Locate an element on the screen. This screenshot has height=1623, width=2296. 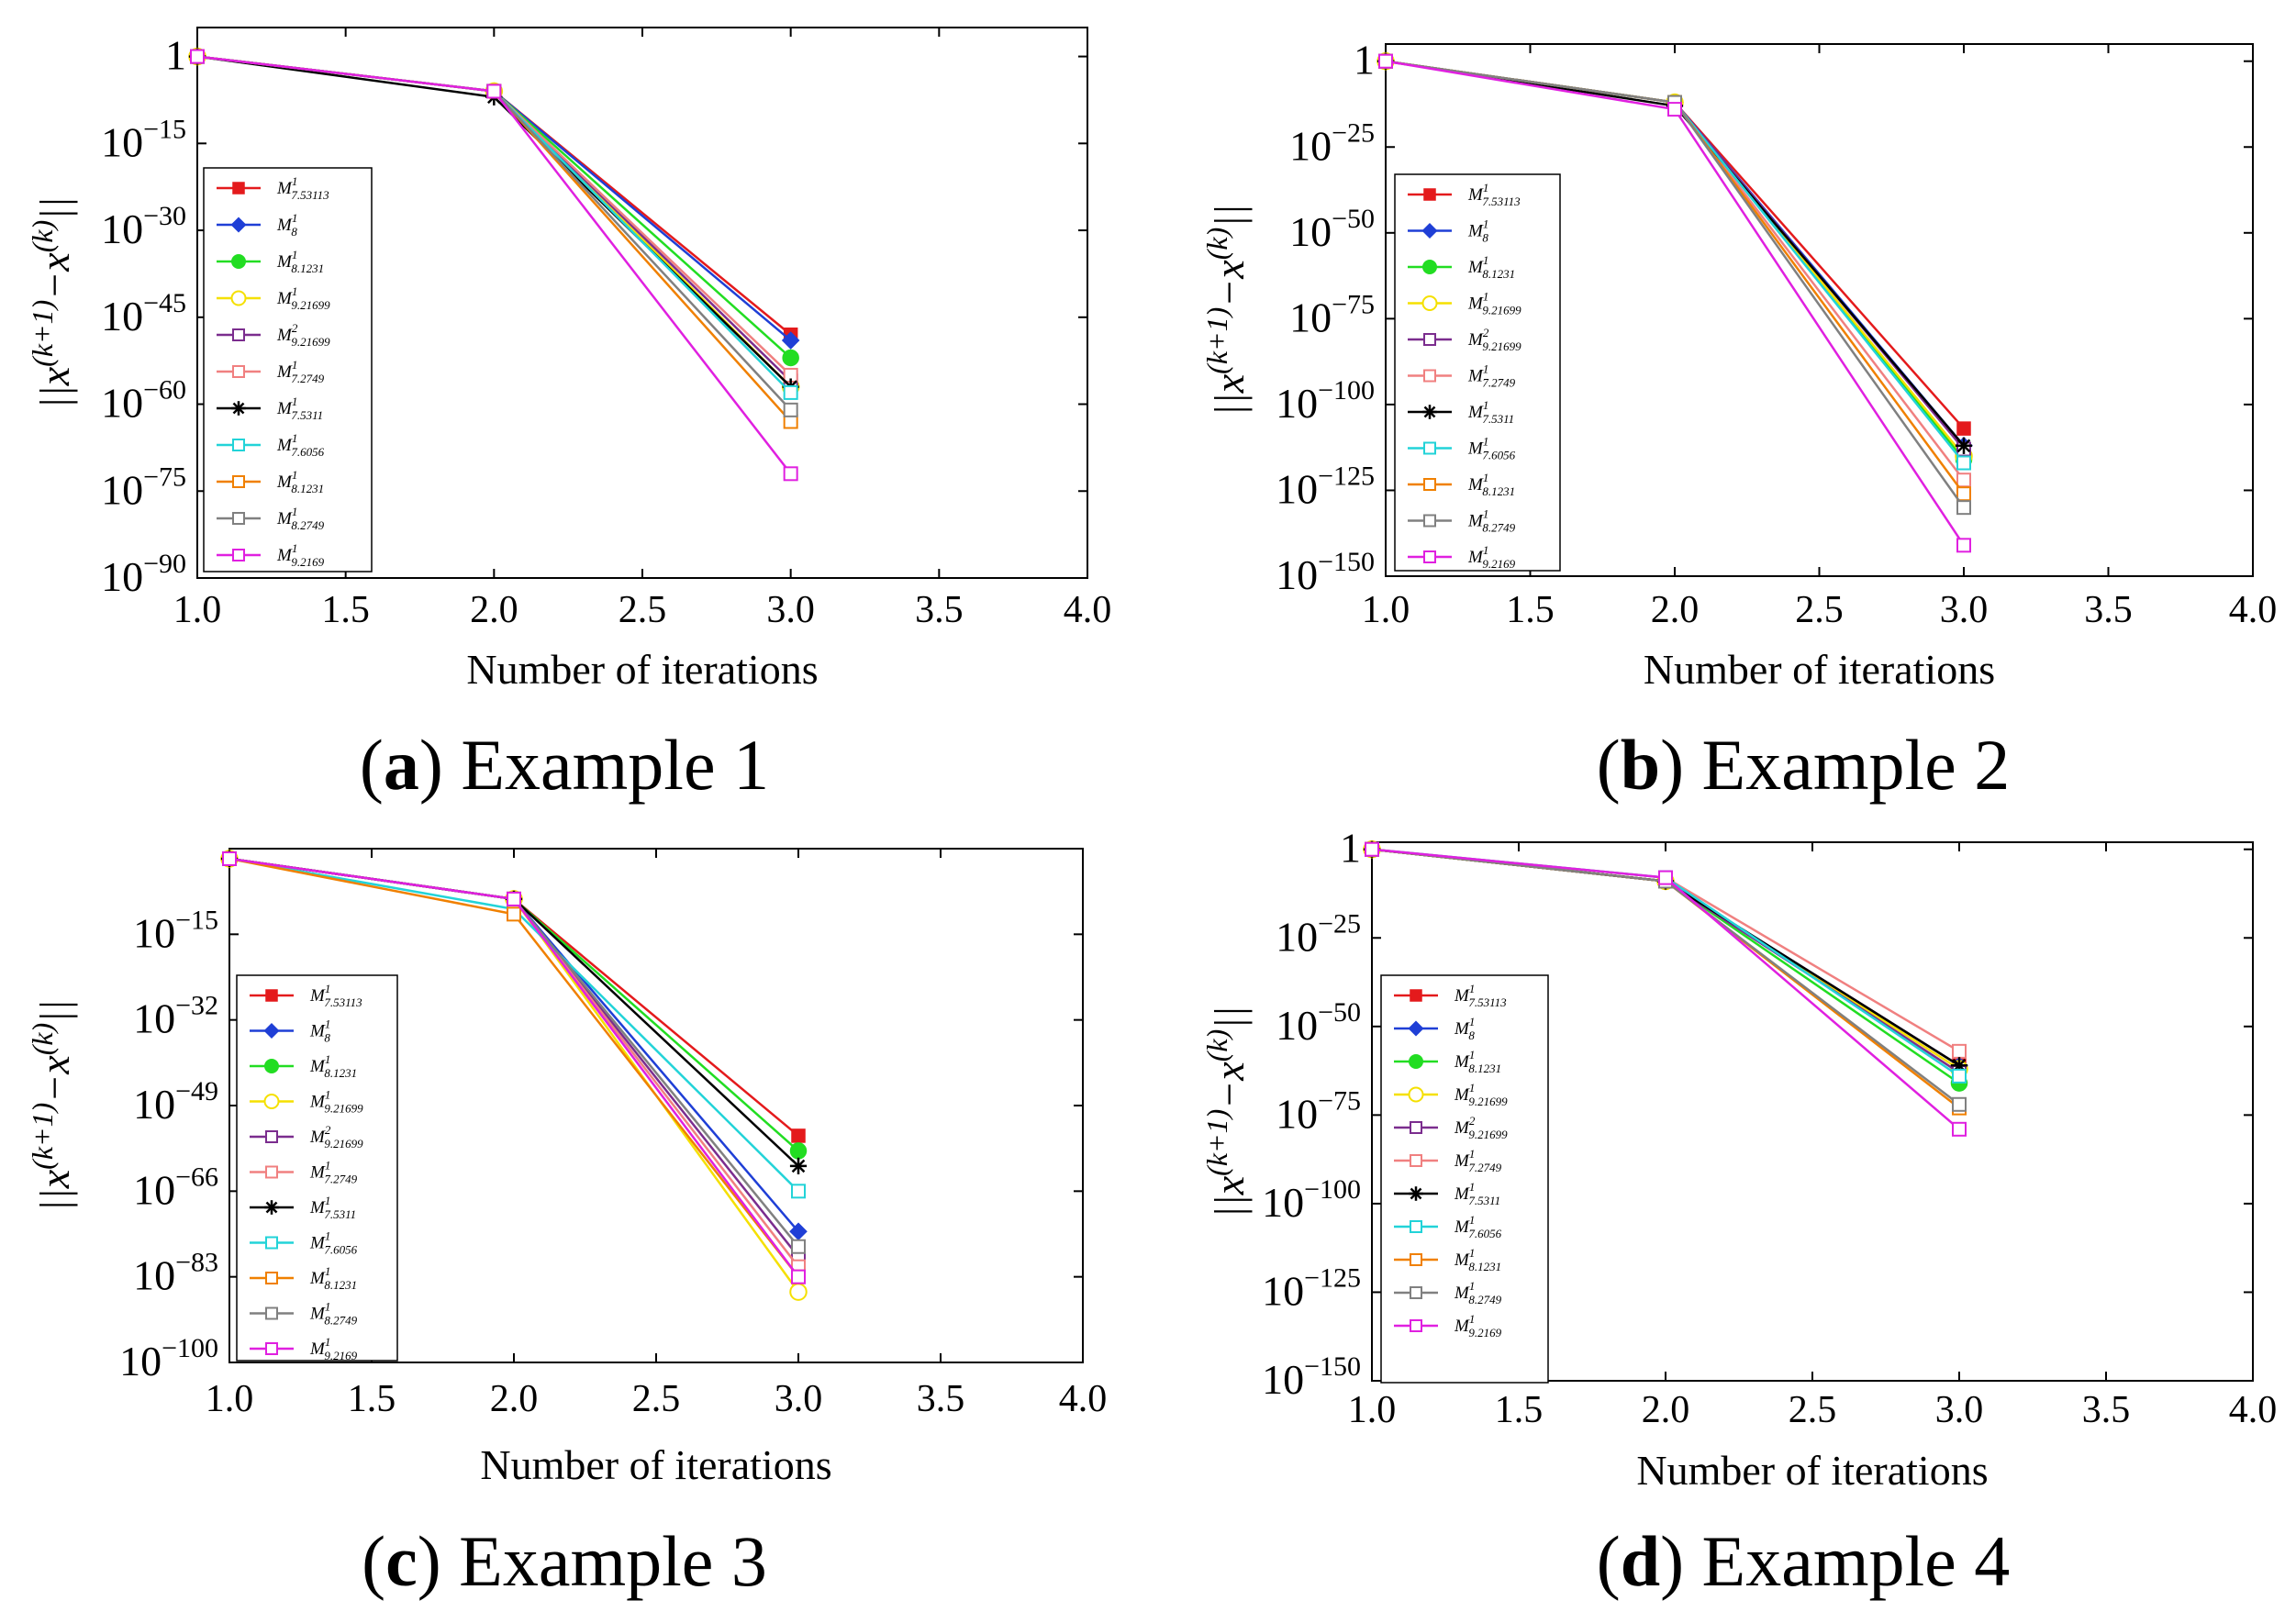
y-tick-label: 10−125 is located at coordinates (1311, 1288).